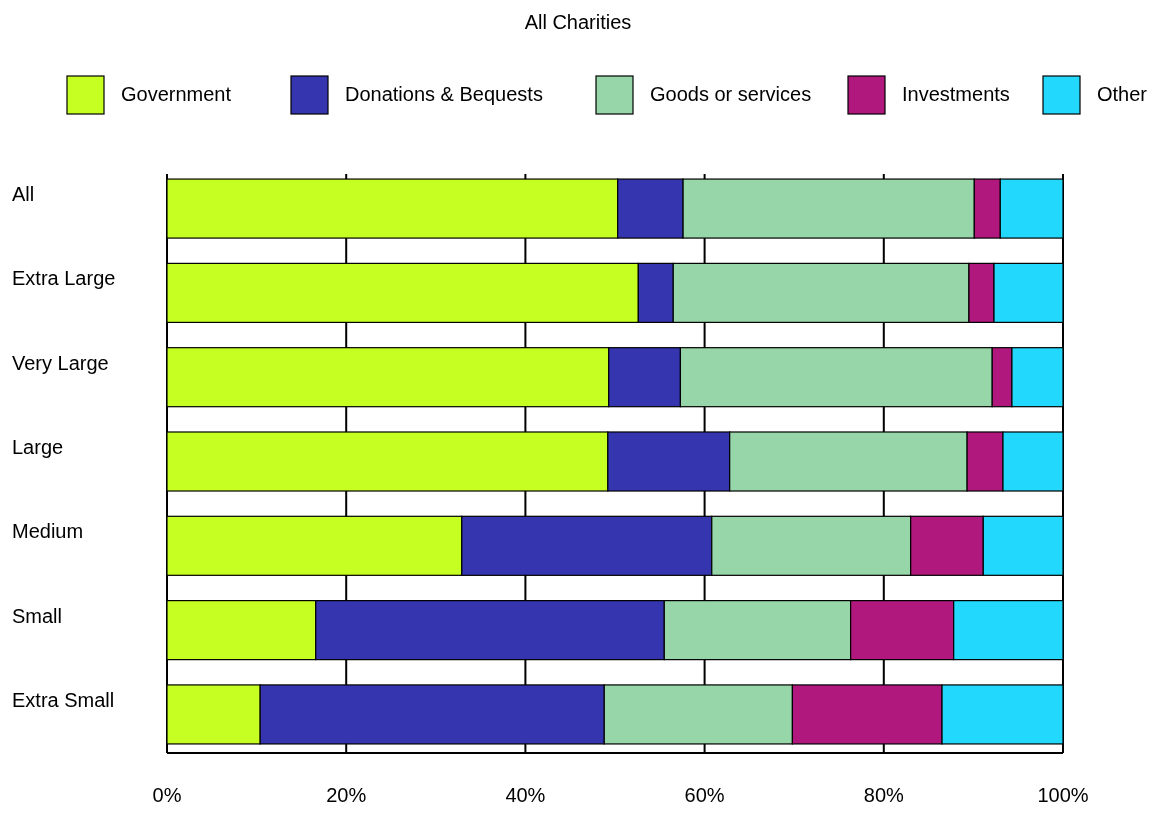 The width and height of the screenshot is (1156, 813). Describe the element at coordinates (704, 795) in the screenshot. I see `x-tick-label: 60%` at that location.